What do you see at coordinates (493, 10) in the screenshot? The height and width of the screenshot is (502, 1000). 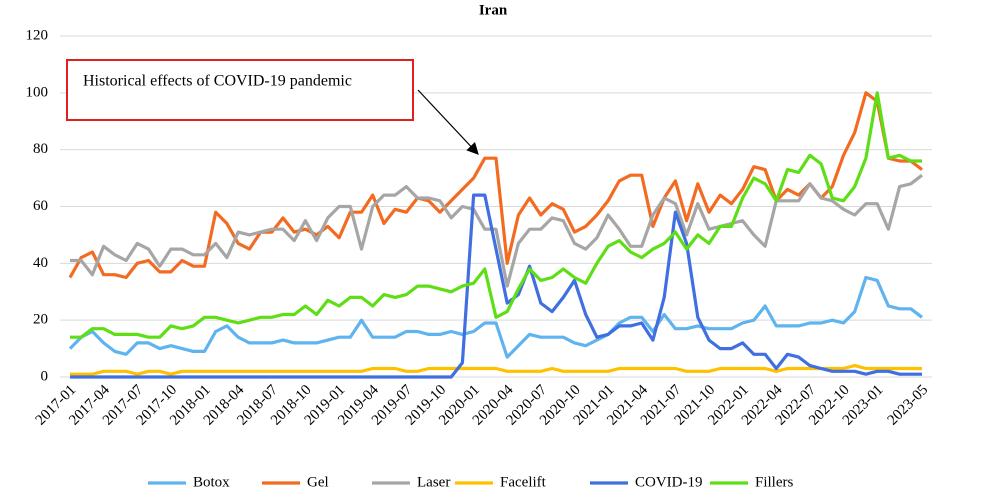 I see `chart-title: Iran` at bounding box center [493, 10].